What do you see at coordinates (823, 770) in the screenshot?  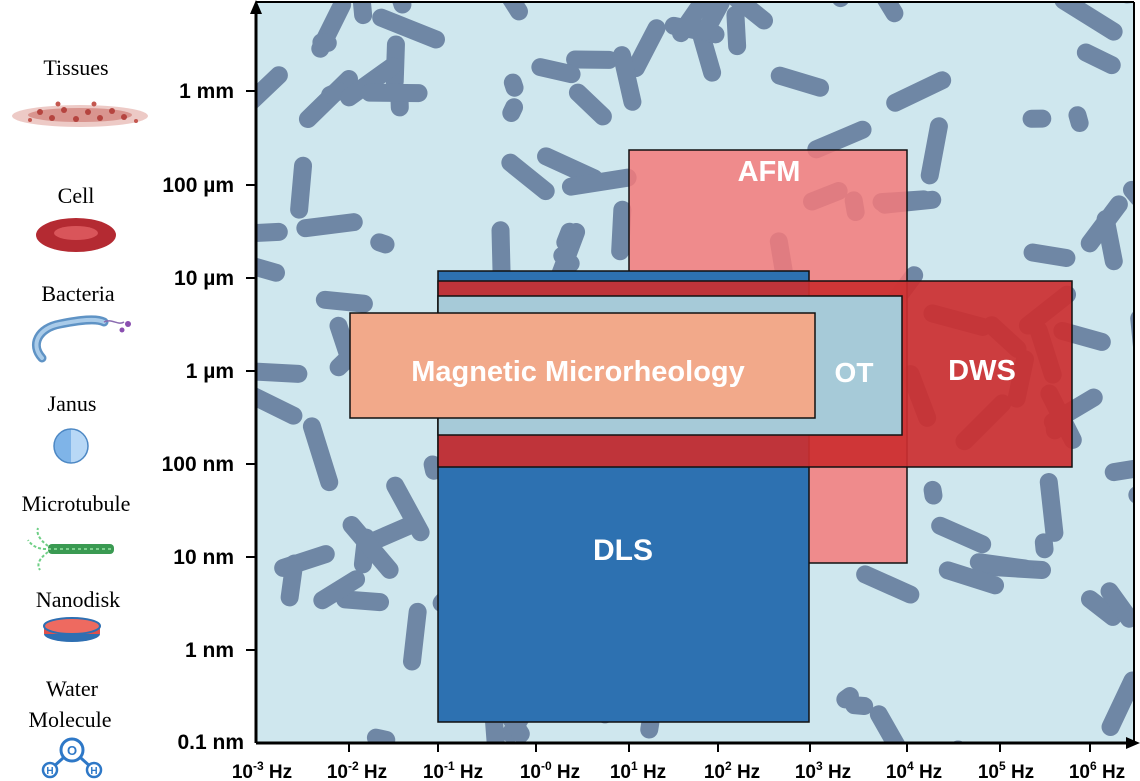 I see `x-tick-label: 103 Hz` at bounding box center [823, 770].